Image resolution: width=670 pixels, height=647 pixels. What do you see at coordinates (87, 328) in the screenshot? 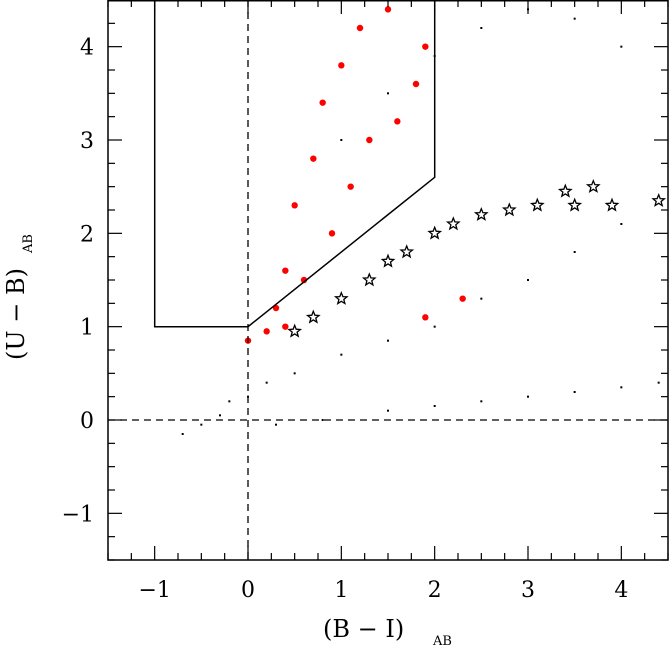
I see `y-tick-label-2: 1` at bounding box center [87, 328].